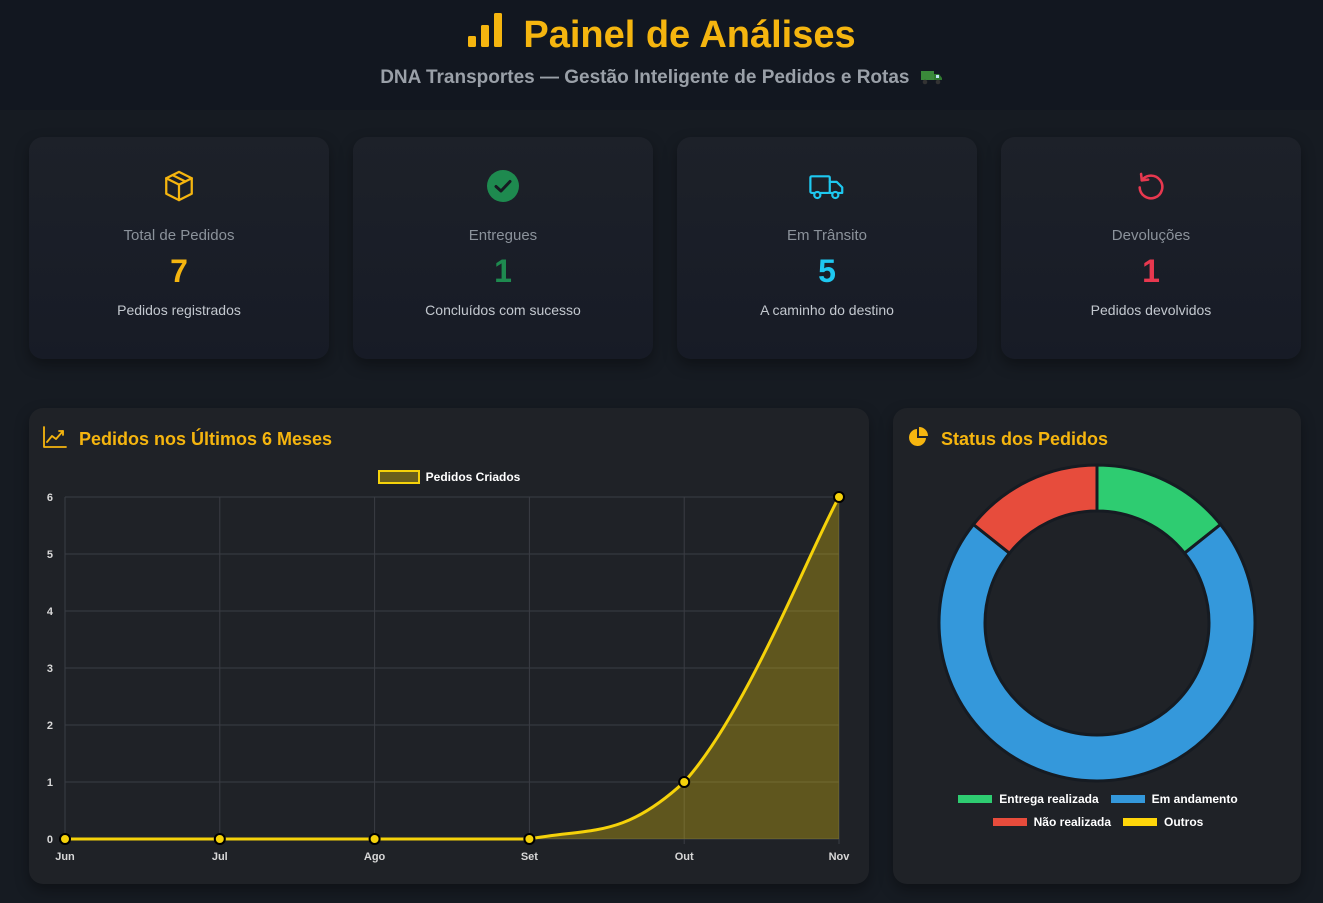 Image resolution: width=1323 pixels, height=903 pixels. Describe the element at coordinates (50, 612) in the screenshot. I see `y-tick-label: 4` at that location.